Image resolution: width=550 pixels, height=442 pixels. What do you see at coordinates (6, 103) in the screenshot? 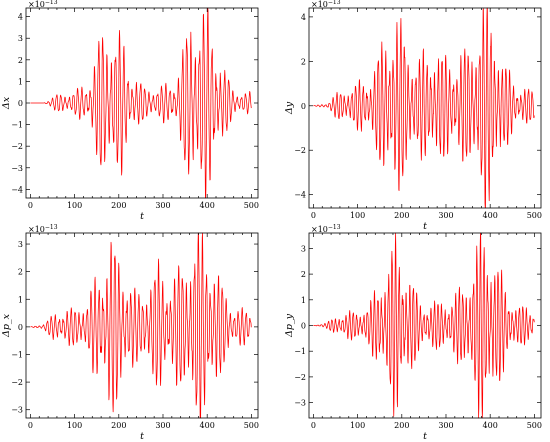
I see `y-axis-label: Δx` at bounding box center [6, 103].